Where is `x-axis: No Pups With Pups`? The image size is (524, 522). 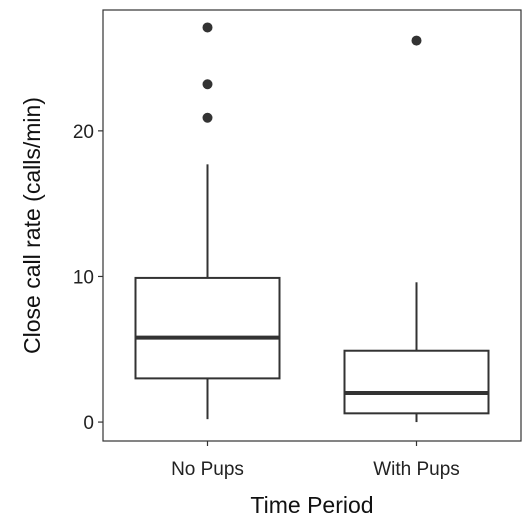 x-axis: No Pups With Pups is located at coordinates (315, 460).